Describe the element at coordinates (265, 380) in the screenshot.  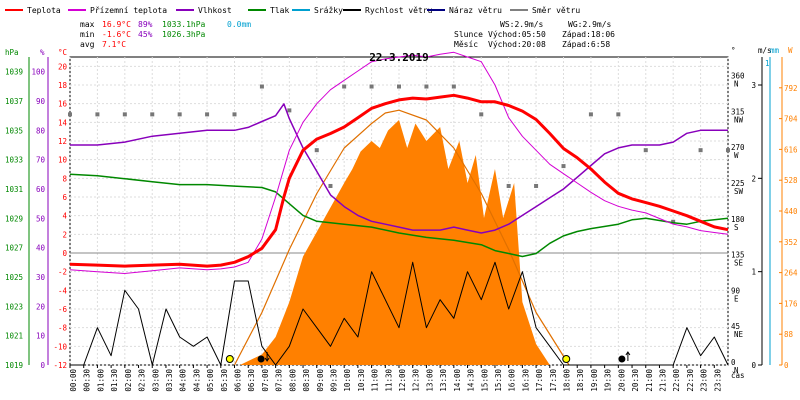
I see `tick-label-time: 07:00` at that location.